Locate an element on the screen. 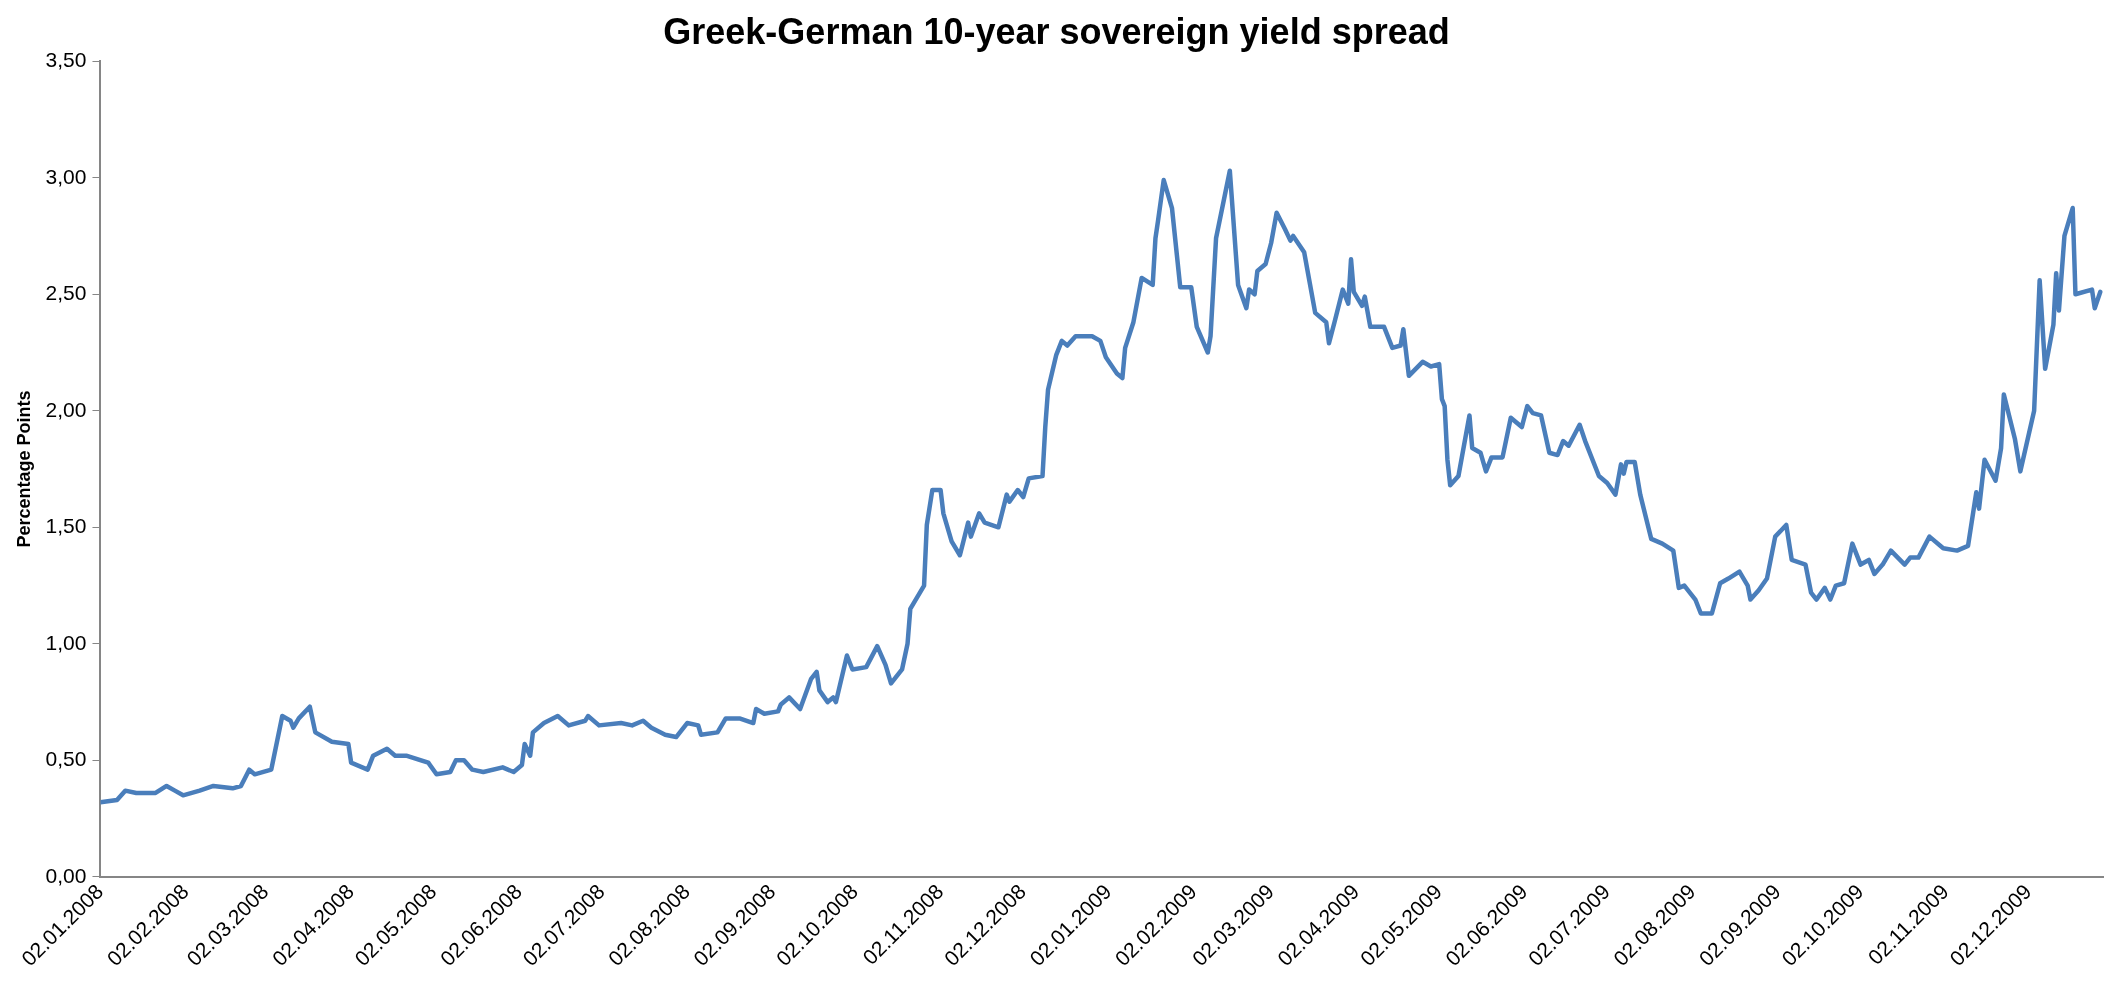 This screenshot has width=2123, height=995. y-tick-label: 2,50 is located at coordinates (66, 293).